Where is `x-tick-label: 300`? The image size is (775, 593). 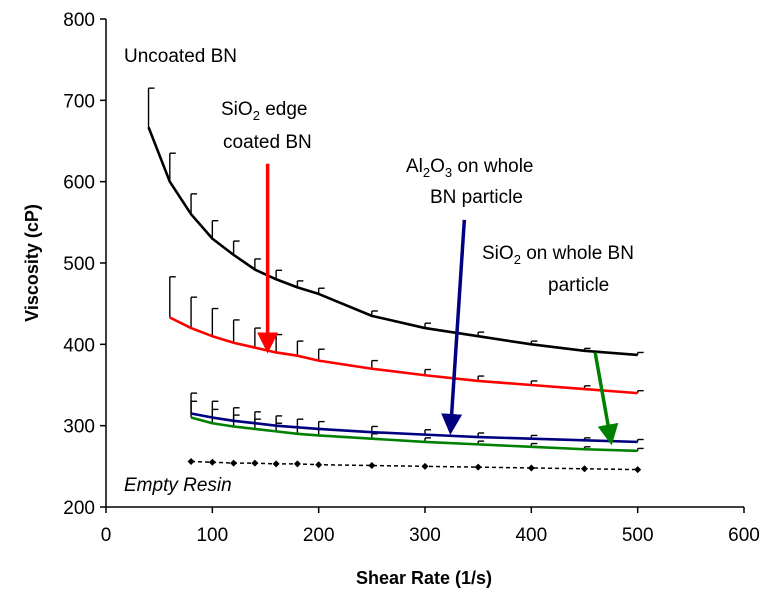
x-tick-label: 300 is located at coordinates (425, 535).